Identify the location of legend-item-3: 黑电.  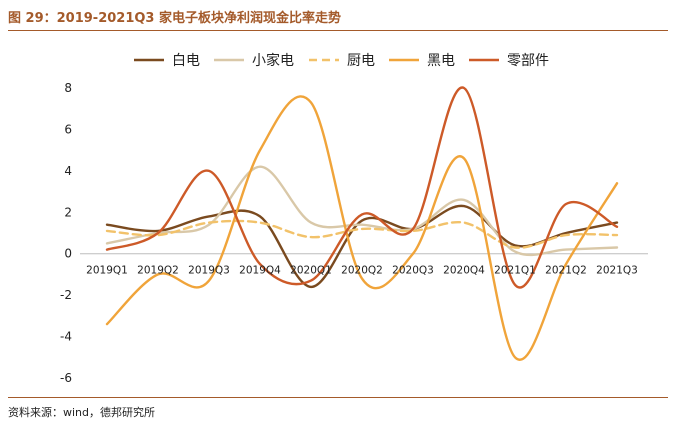
(422, 61).